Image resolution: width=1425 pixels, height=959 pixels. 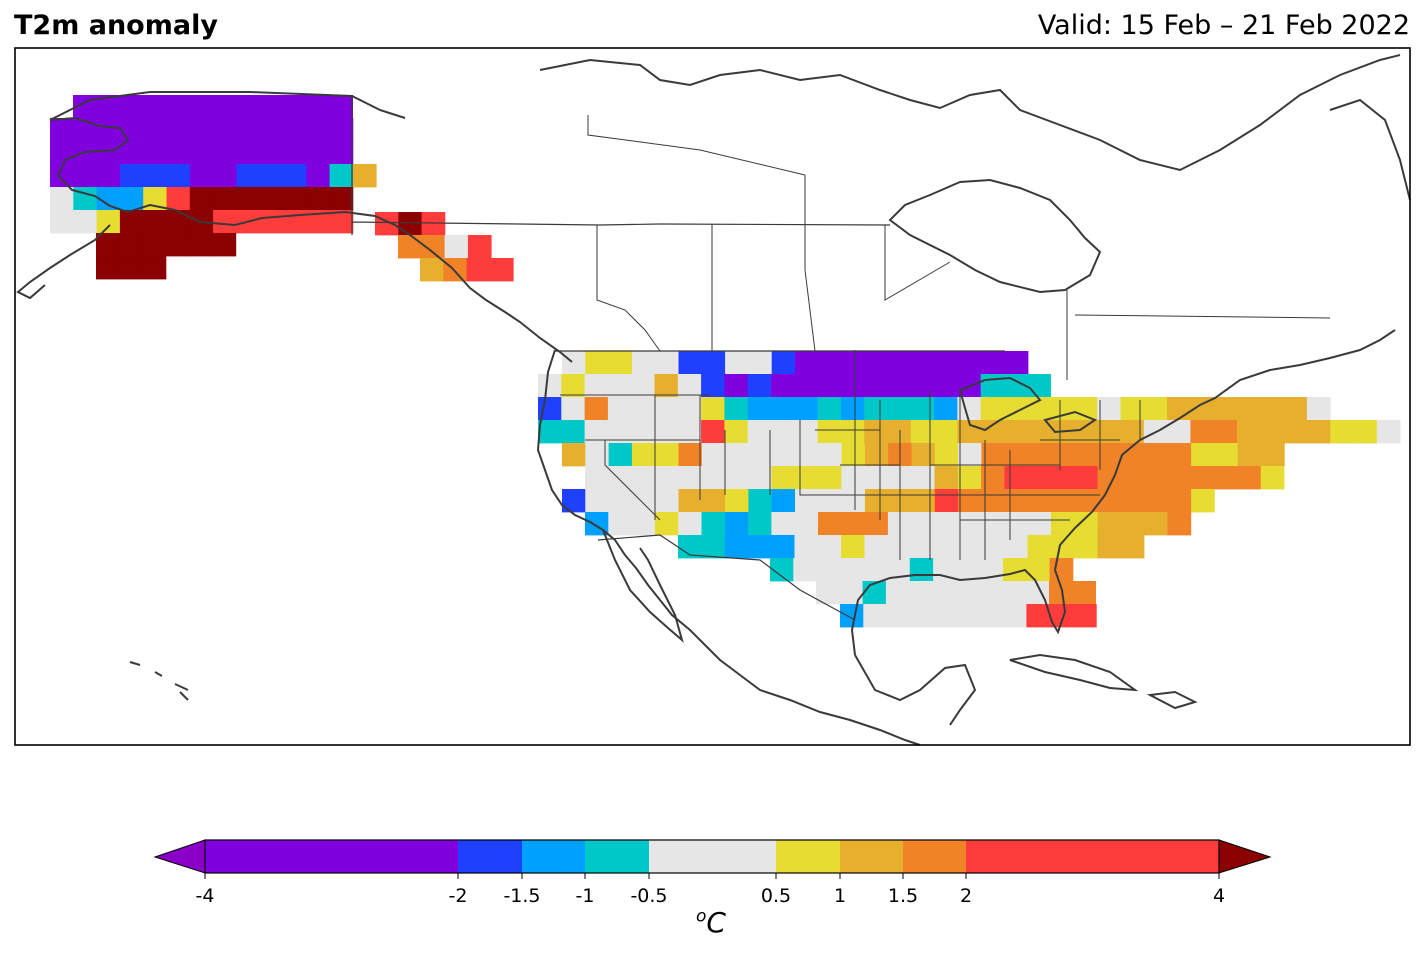 What do you see at coordinates (63, 262) in the screenshot?
I see `alaska-peninsula` at bounding box center [63, 262].